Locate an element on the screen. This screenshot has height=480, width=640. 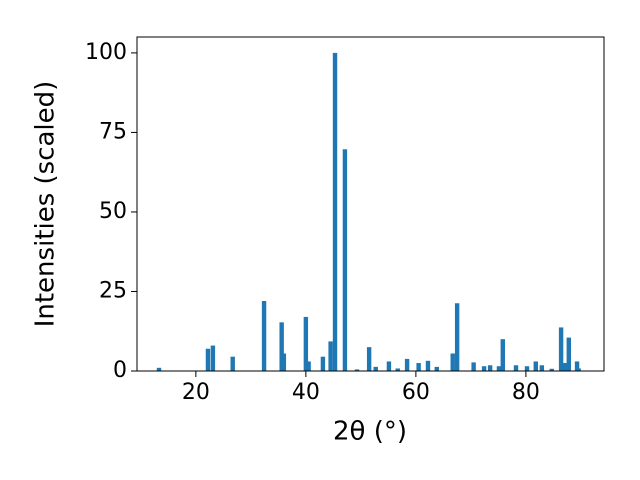
y-tick-label: 75 is located at coordinates (113, 131).